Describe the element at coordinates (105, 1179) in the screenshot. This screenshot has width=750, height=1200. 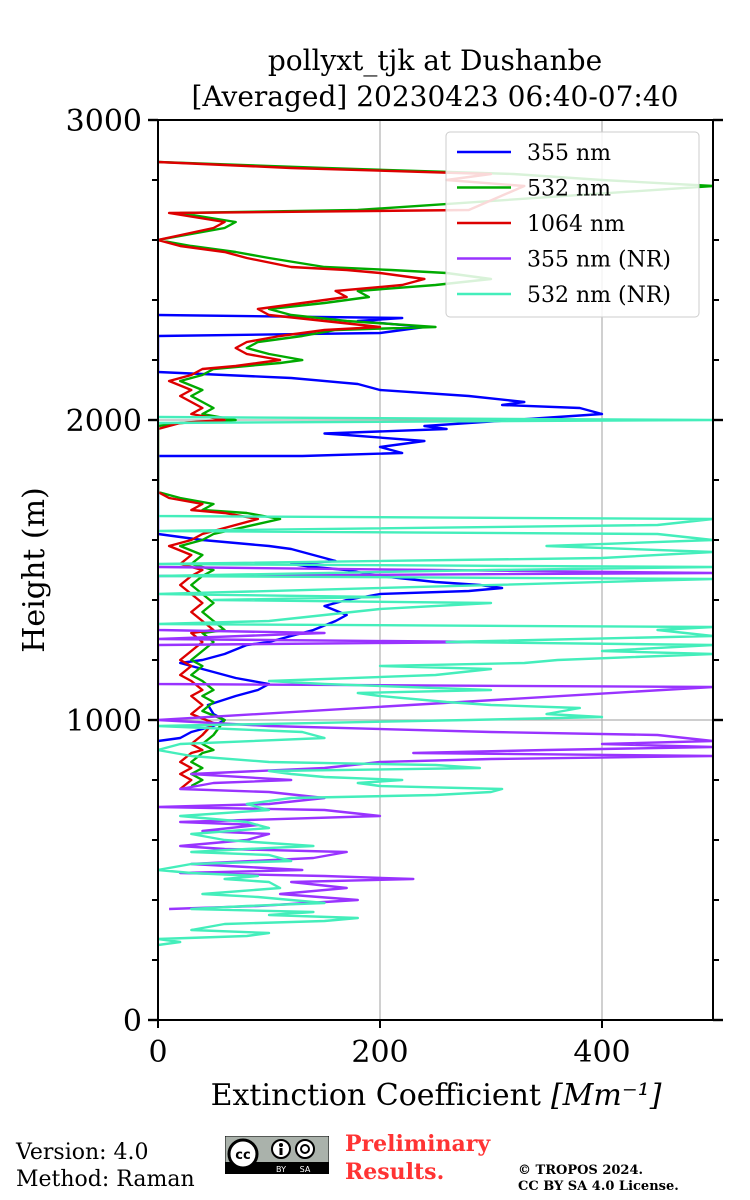
I see `method-label: Method: Raman` at that location.